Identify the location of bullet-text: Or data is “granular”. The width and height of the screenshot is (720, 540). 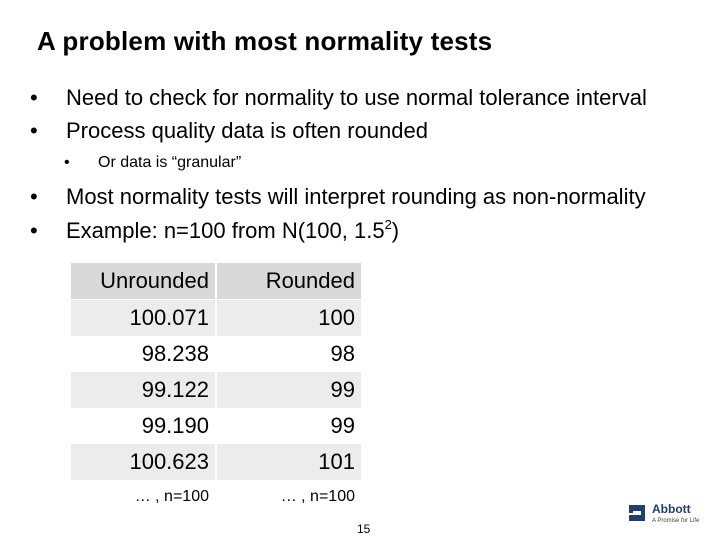
(170, 162).